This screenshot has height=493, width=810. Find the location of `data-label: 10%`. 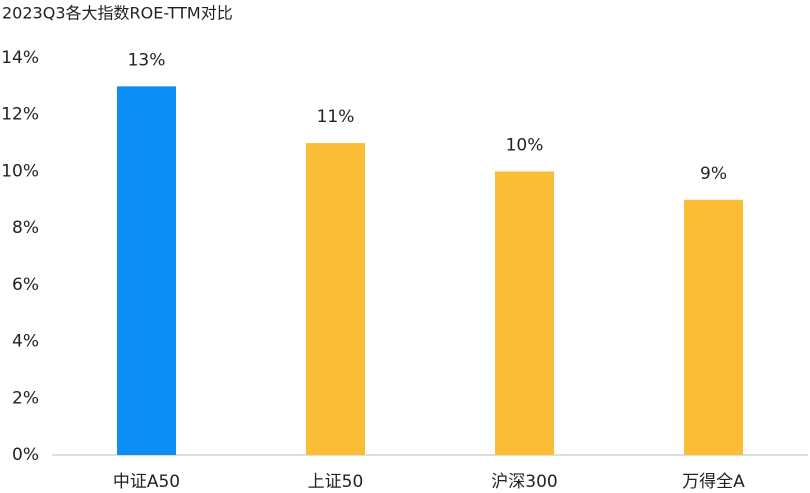

data-label: 10% is located at coordinates (525, 145).